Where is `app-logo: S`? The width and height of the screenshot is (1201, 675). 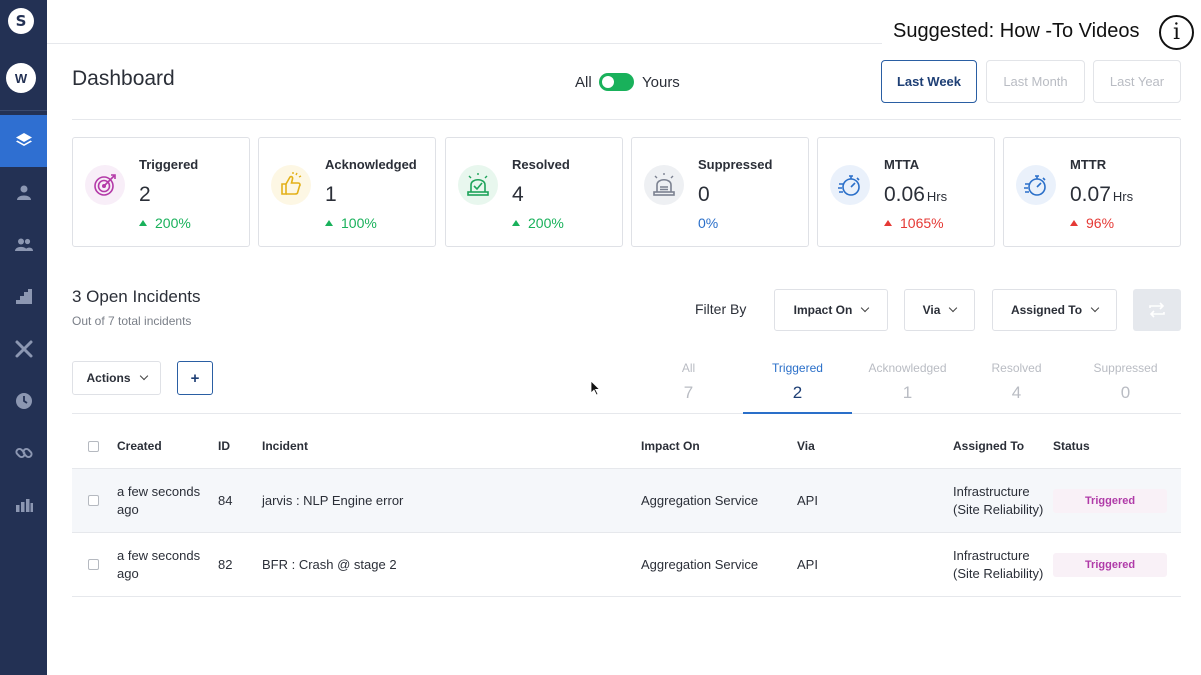 app-logo: S is located at coordinates (21, 21).